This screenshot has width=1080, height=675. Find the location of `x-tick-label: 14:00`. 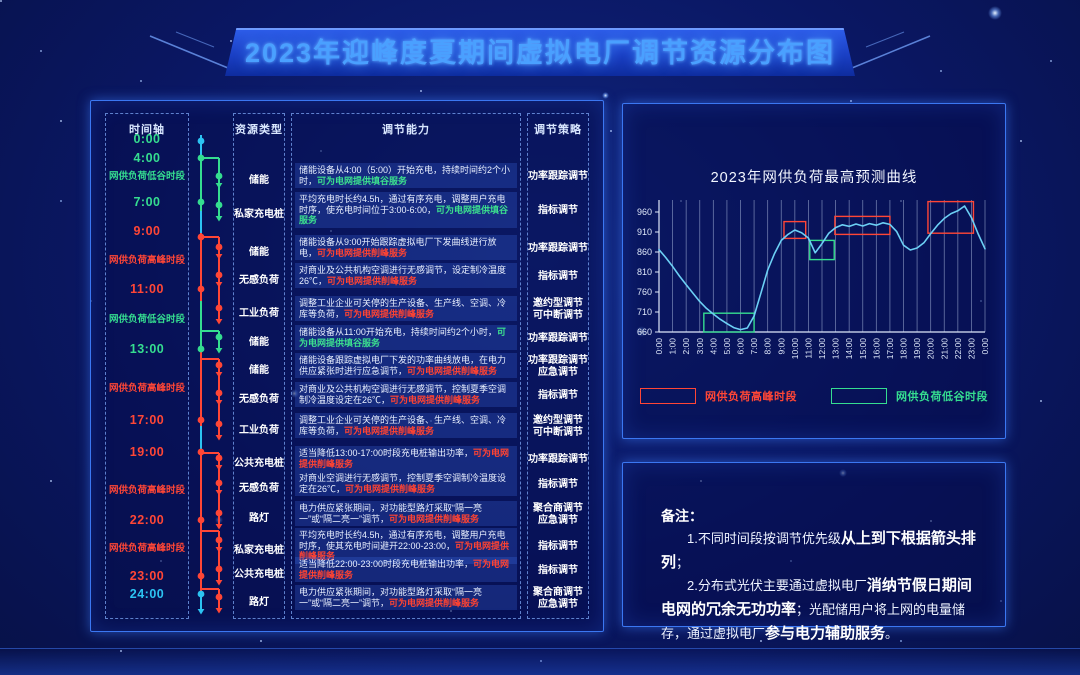

x-tick-label: 14:00 is located at coordinates (849, 349).